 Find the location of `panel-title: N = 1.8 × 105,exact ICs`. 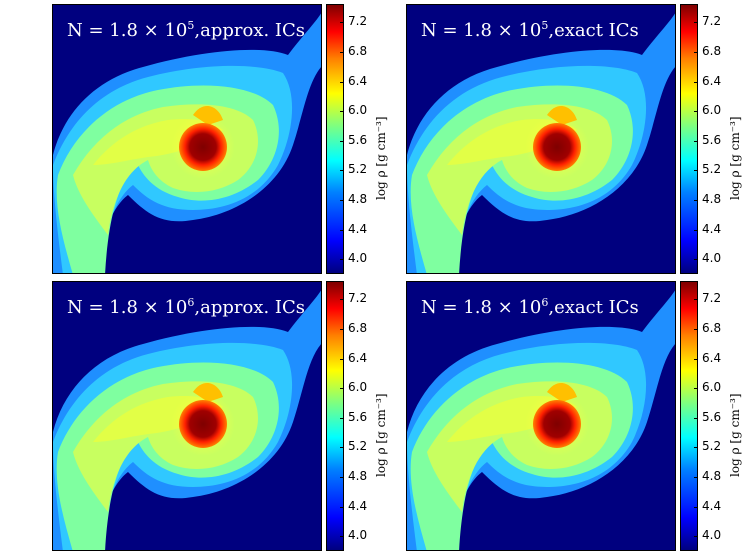

panel-title: N = 1.8 × 105,exact ICs is located at coordinates (530, 30).